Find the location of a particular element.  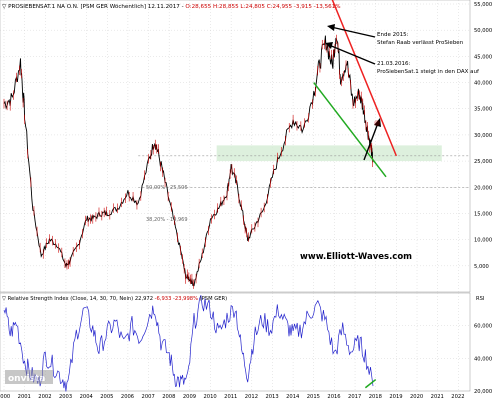

x-tick-label: 2008 is located at coordinates (168, 397).